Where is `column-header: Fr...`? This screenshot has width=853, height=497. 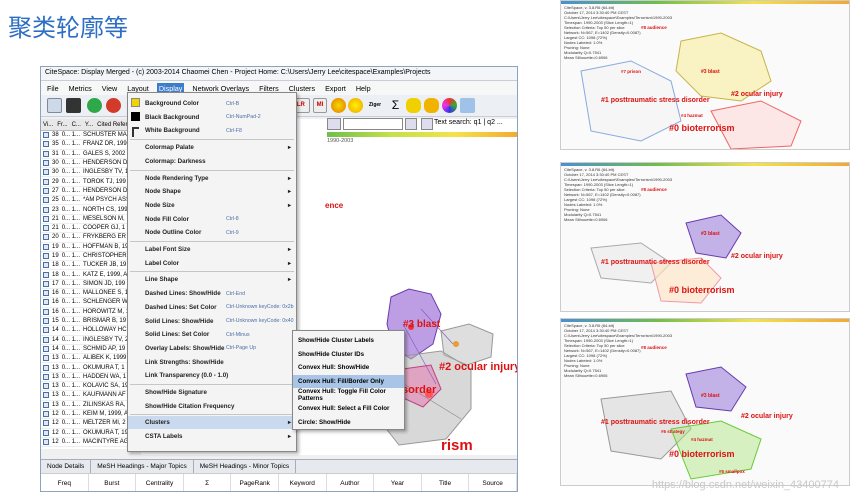
column-header: Fr... is located at coordinates (62, 124).